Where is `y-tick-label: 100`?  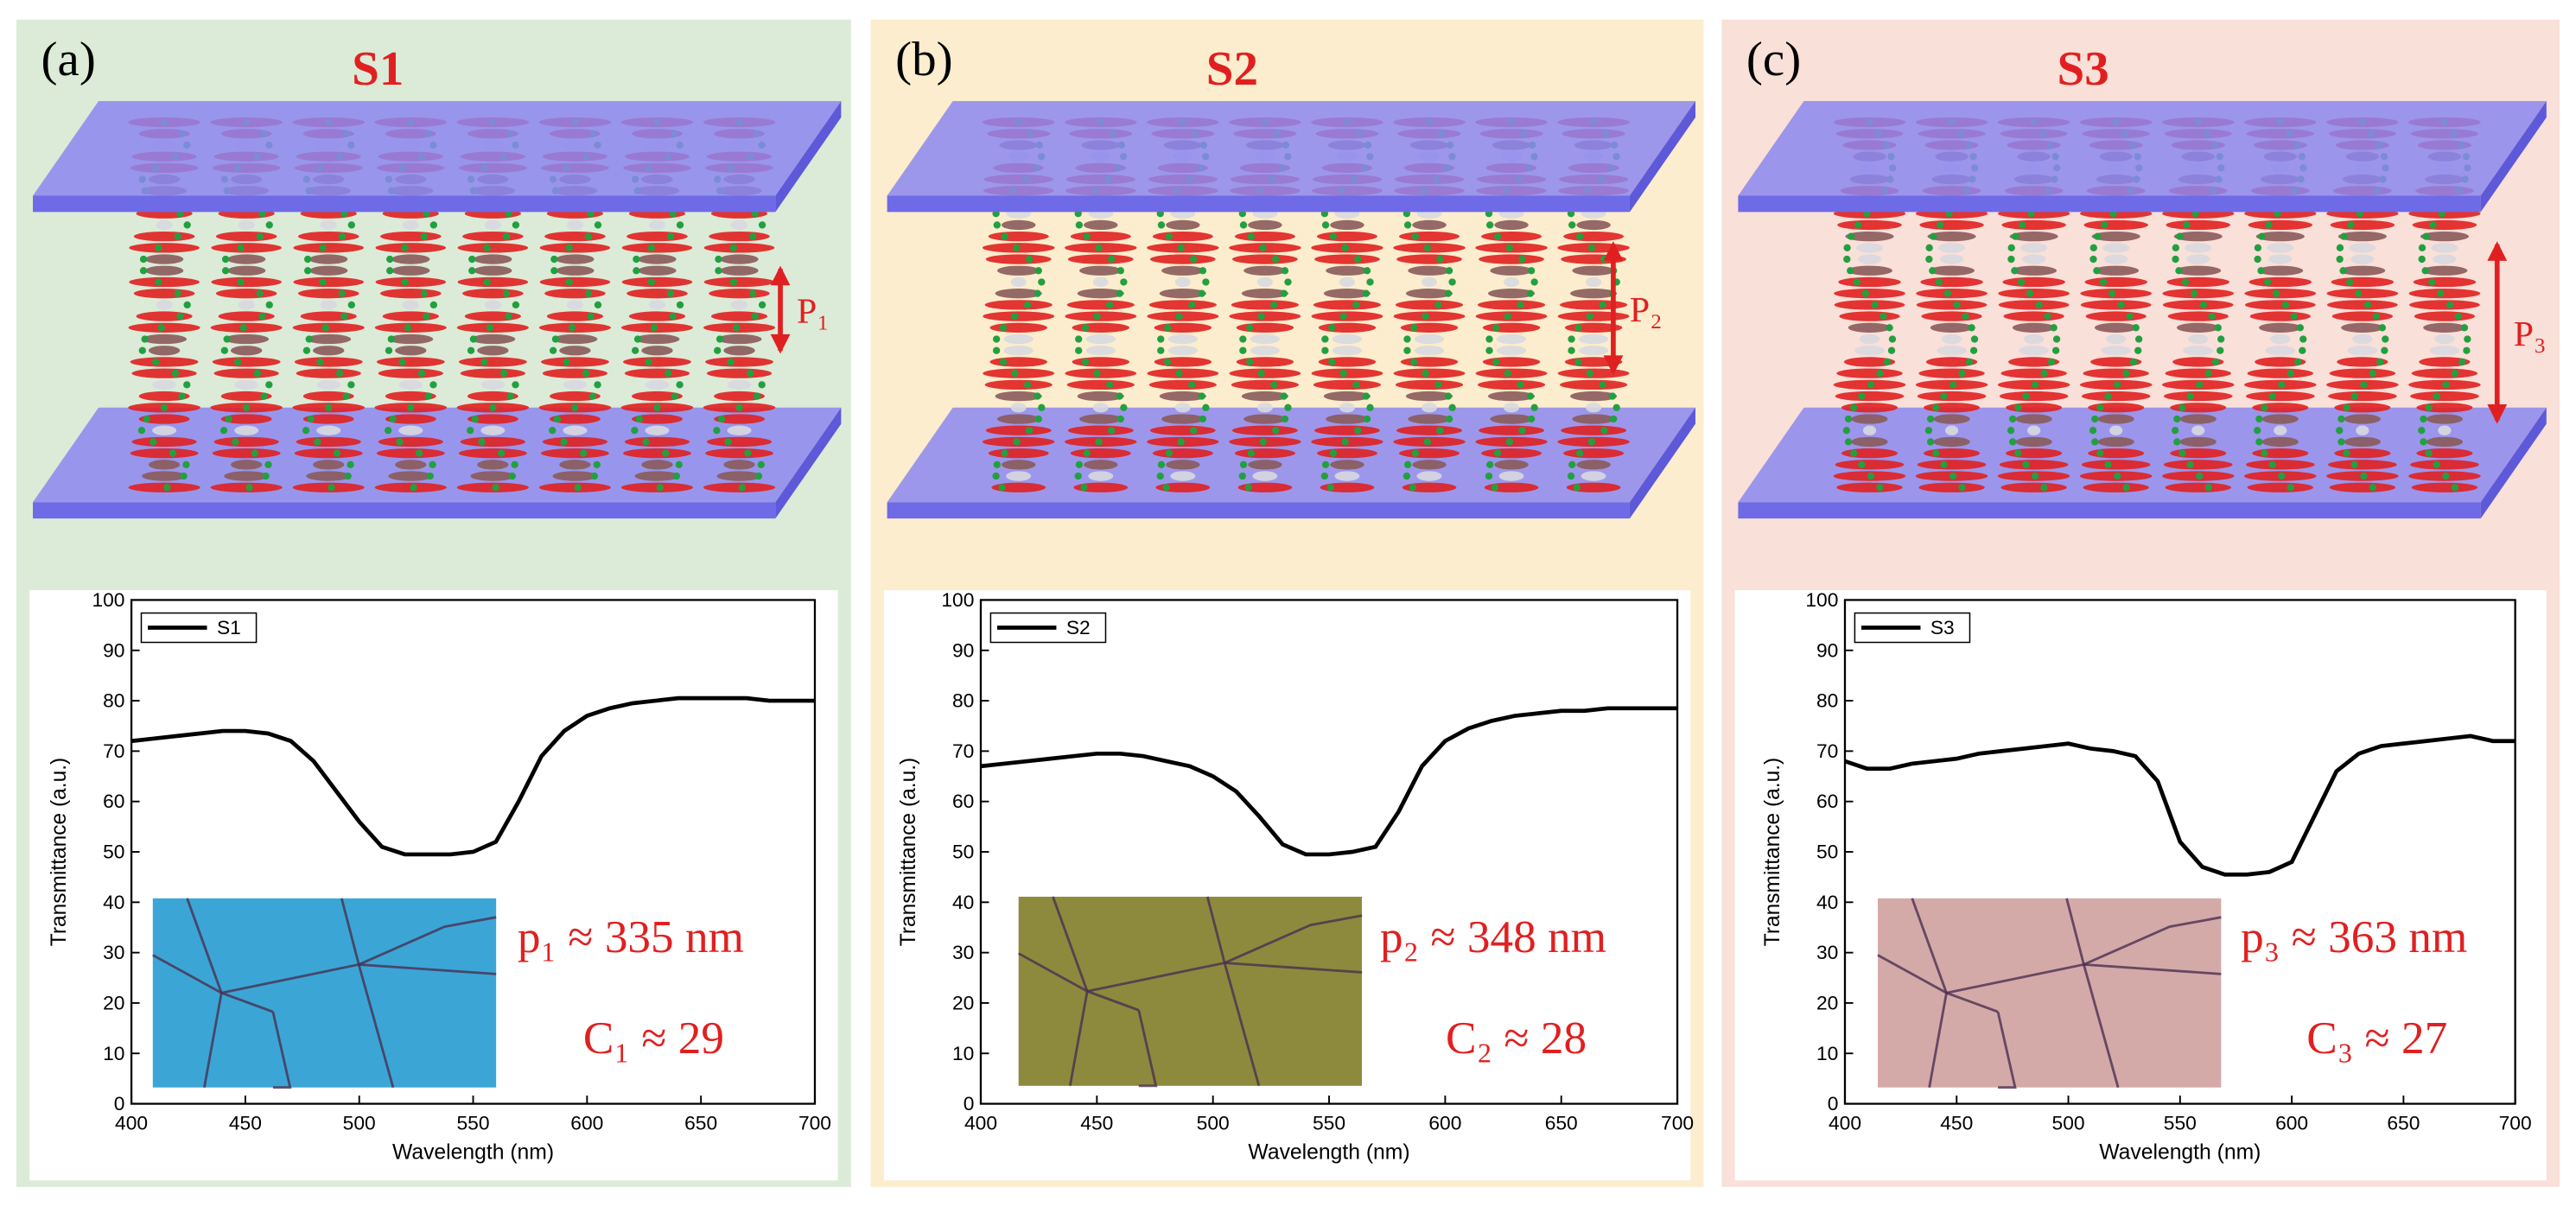
y-tick-label: 100 is located at coordinates (958, 599).